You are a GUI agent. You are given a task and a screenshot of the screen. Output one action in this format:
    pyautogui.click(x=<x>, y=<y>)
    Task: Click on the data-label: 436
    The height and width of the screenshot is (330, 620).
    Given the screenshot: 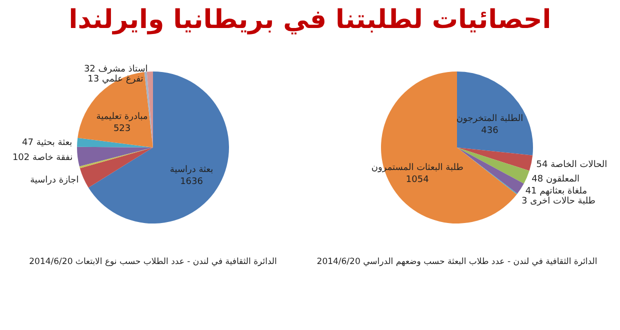 What is the action you would take?
    pyautogui.click(x=490, y=131)
    